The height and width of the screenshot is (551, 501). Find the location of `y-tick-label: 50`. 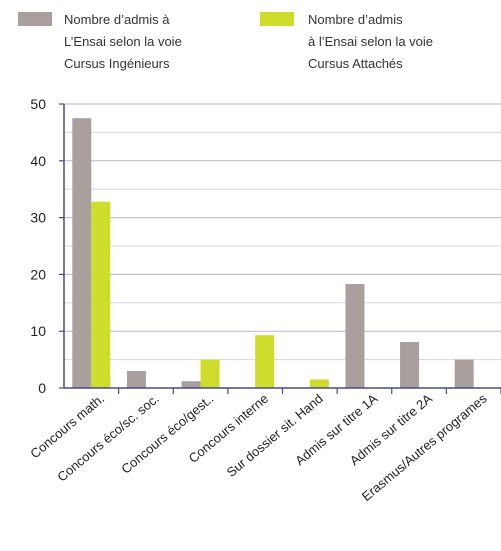

y-tick-label: 50 is located at coordinates (38, 104).